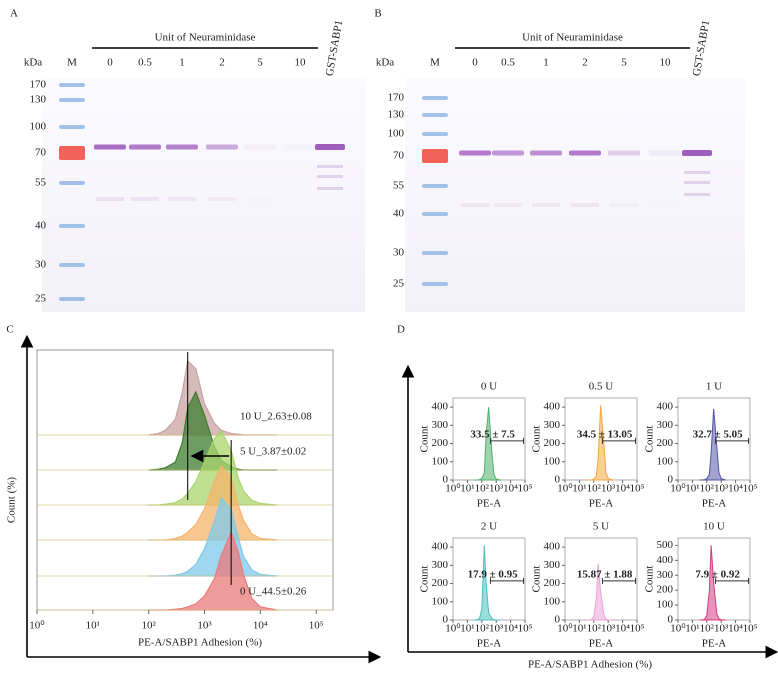  What do you see at coordinates (9, 330) in the screenshot?
I see `panel-label: C` at bounding box center [9, 330].